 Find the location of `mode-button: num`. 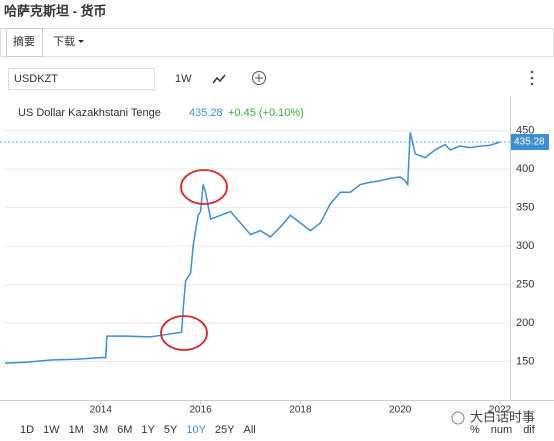

mode-button: num is located at coordinates (501, 430).